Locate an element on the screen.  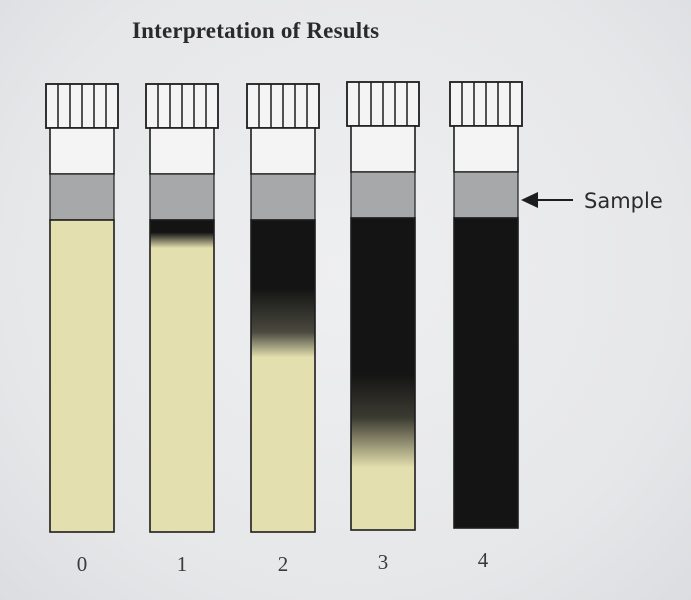
figure-title: Interpretation of Results is located at coordinates (256, 30).